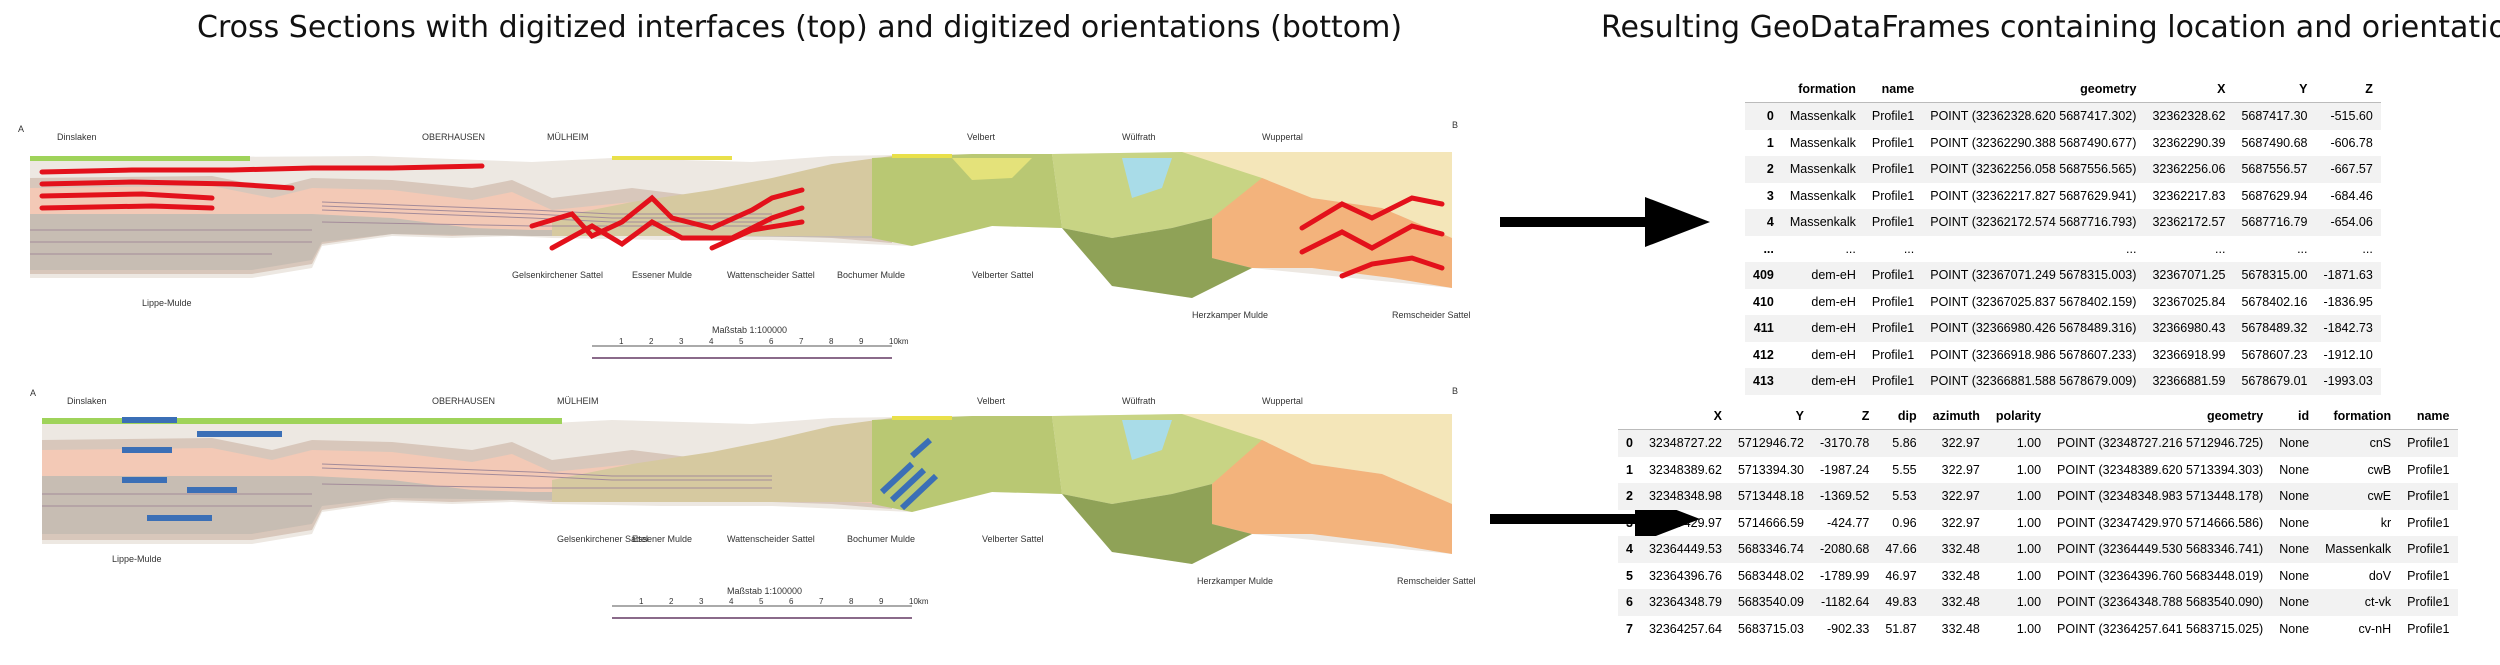 Image resolution: width=2500 pixels, height=665 pixels. Describe the element at coordinates (1770, 443) in the screenshot. I see `table-cell: 5712946.72` at that location.